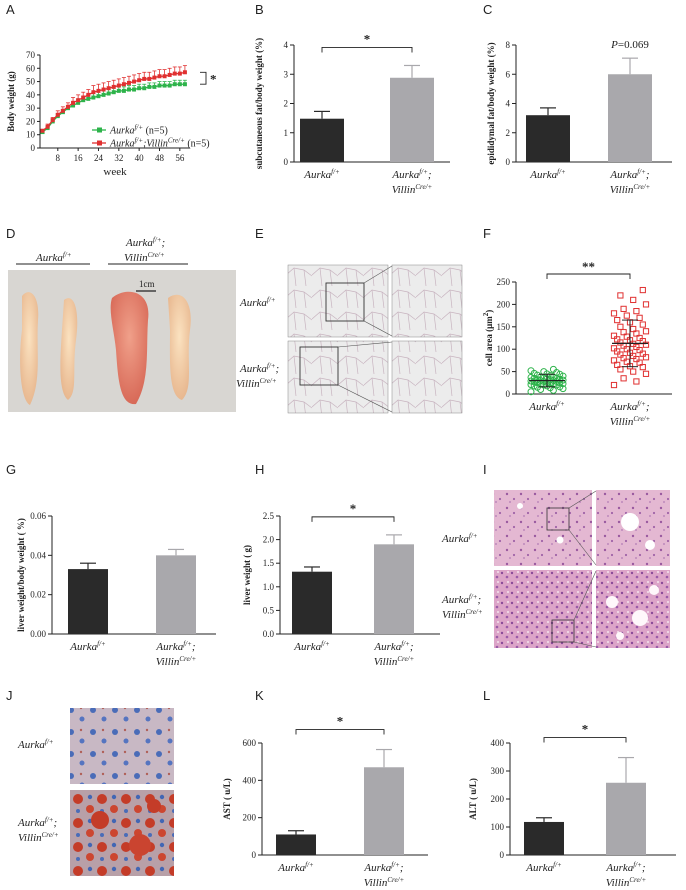 The height and width of the screenshot is (890, 686). I want to click on panel-c-x-label-ko-sep: ;, so click(648, 175).